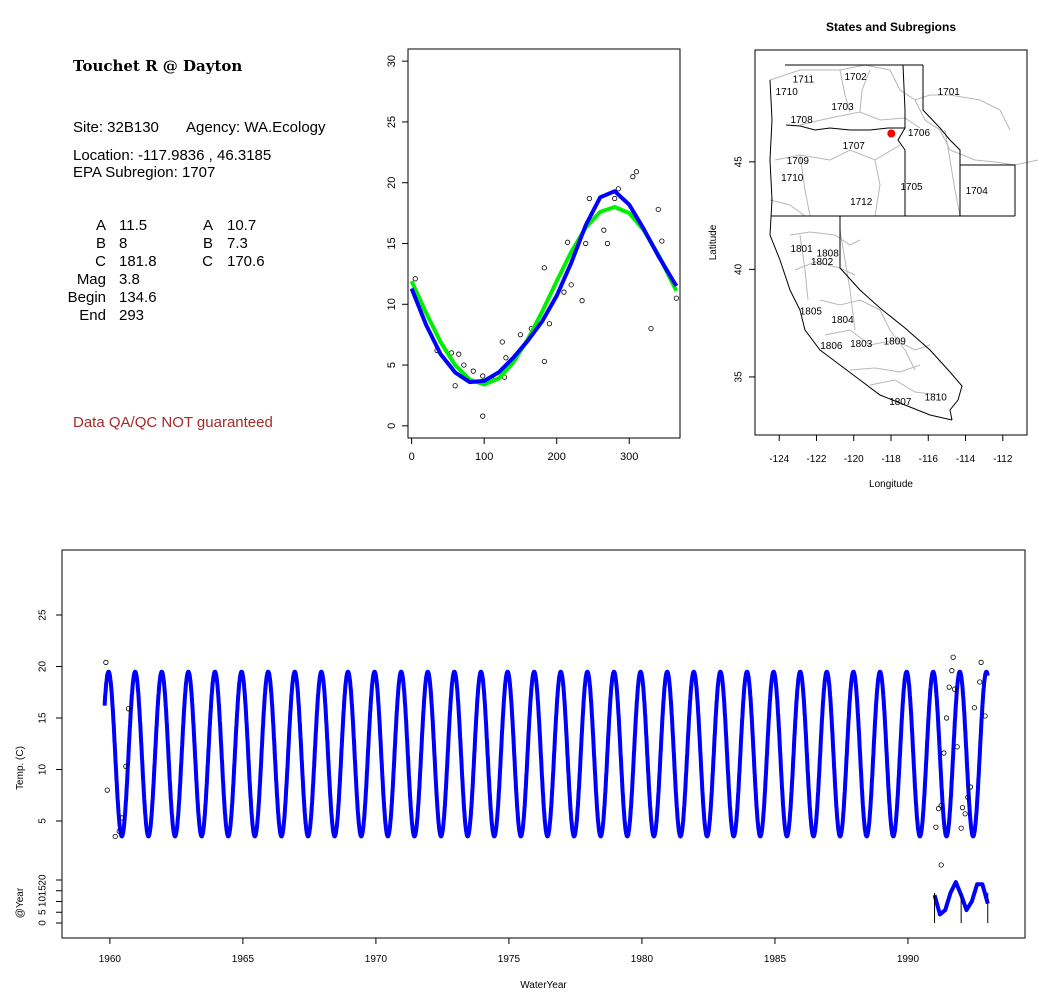 The height and width of the screenshot is (1001, 1038). Describe the element at coordinates (138, 297) in the screenshot. I see `param-value: 134.6` at that location.